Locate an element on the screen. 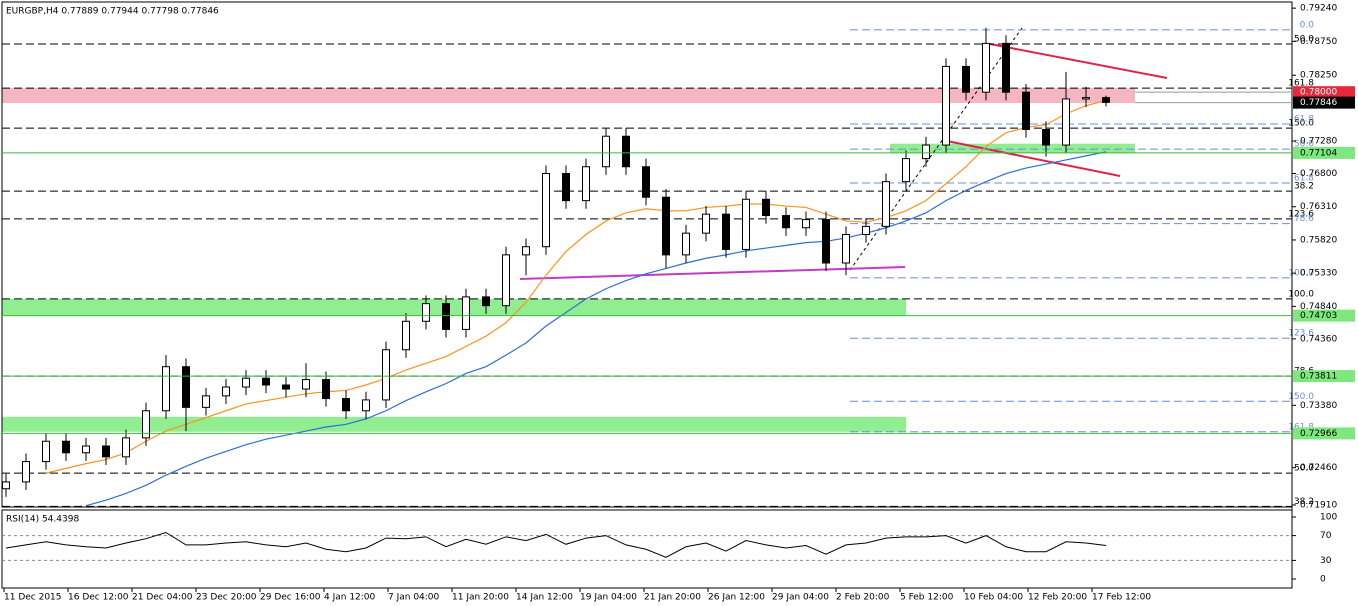 This screenshot has width=1358, height=606. x-tick-label: 29 Jan 04:00 is located at coordinates (800, 598).